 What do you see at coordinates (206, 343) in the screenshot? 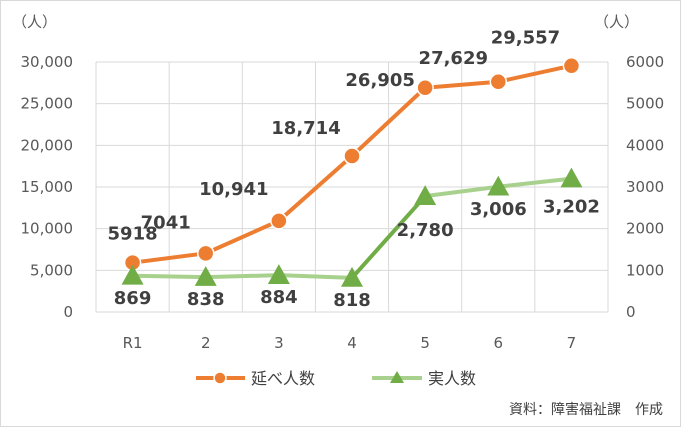
I see `x-tick-label: 2` at bounding box center [206, 343].